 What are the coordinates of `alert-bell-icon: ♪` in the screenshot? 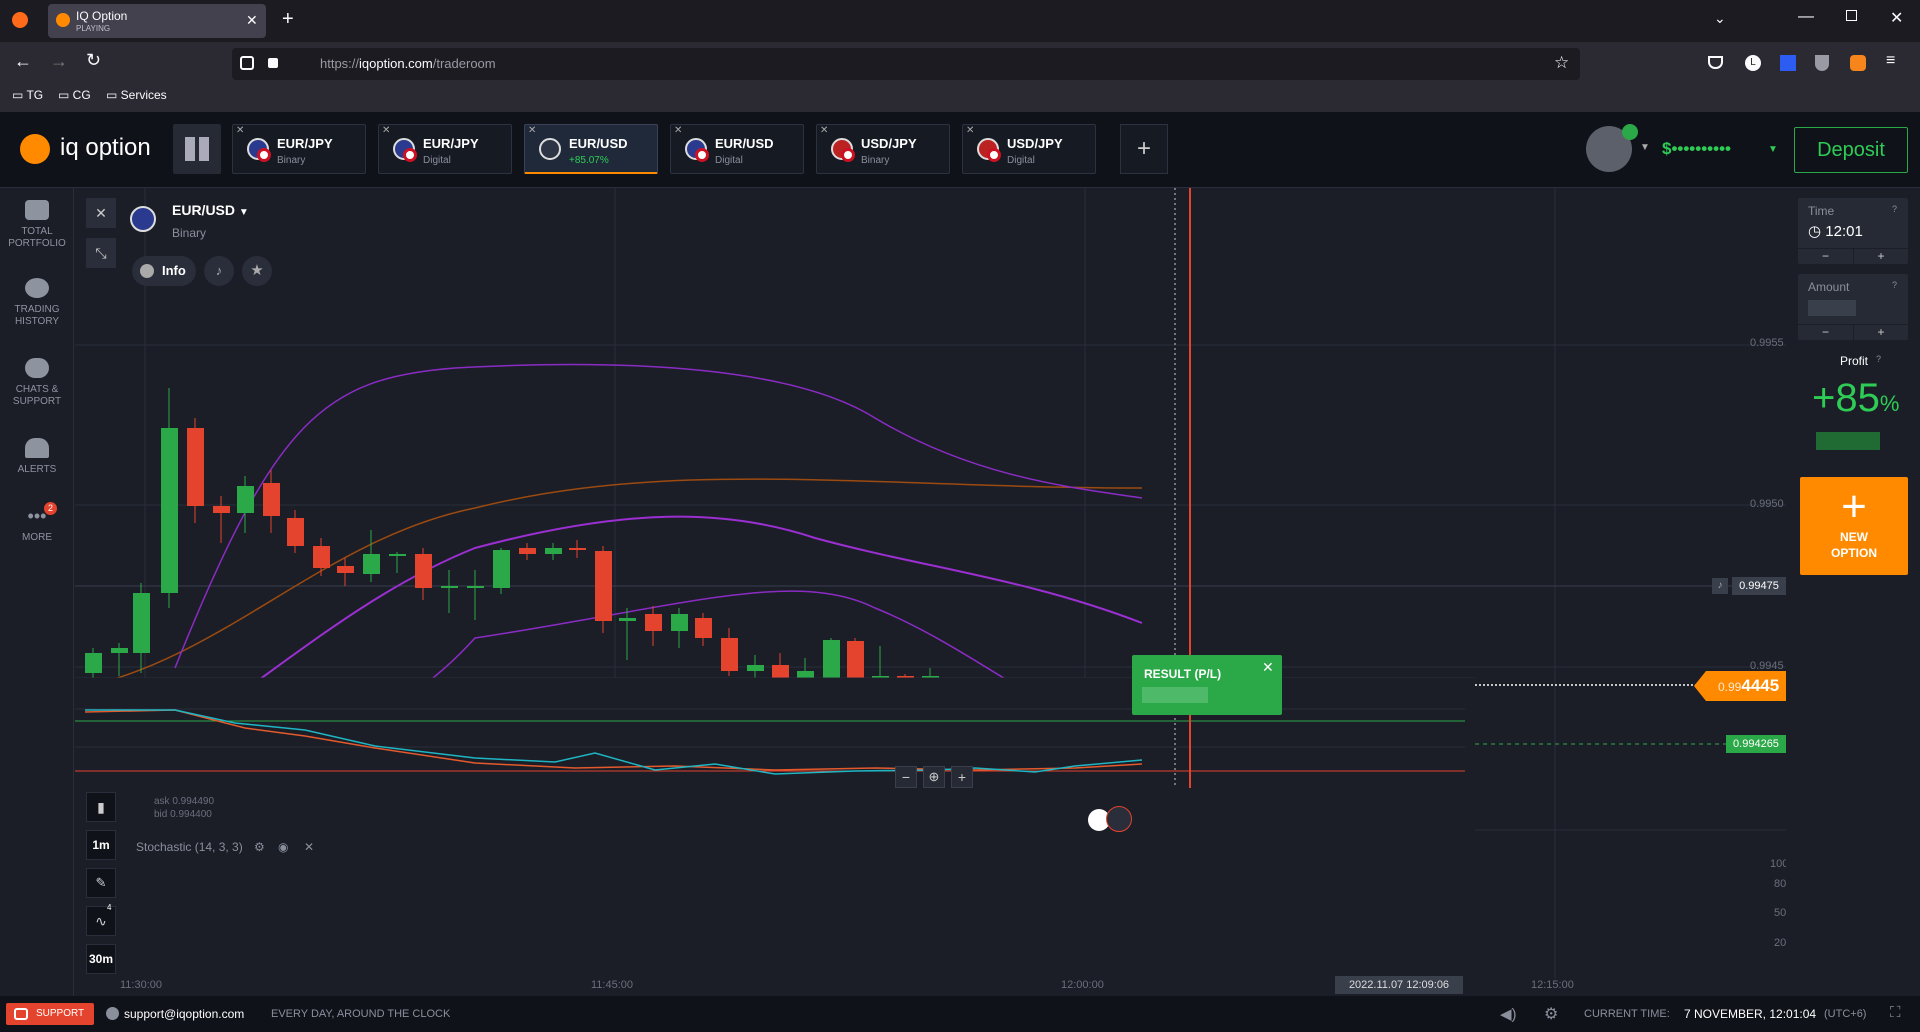 It's located at (1720, 586).